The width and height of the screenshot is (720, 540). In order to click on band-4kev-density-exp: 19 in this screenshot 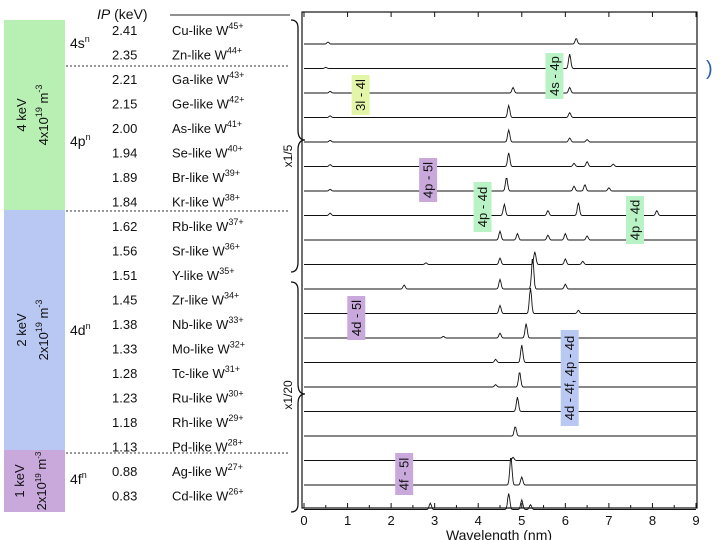, I will do `click(39, 112)`.